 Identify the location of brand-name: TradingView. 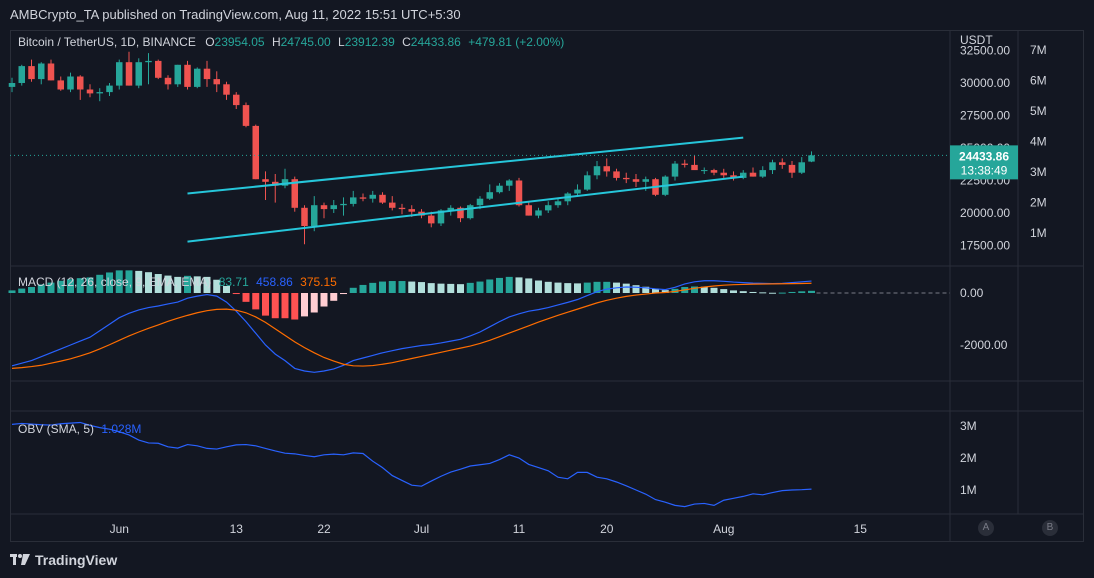
(76, 560).